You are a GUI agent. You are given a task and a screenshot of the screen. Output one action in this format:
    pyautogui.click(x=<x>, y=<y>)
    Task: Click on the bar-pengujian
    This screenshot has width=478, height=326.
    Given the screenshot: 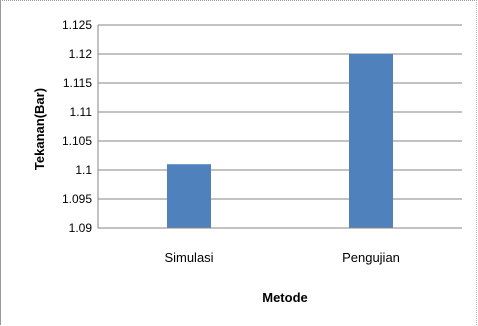 What is the action you would take?
    pyautogui.click(x=371, y=141)
    